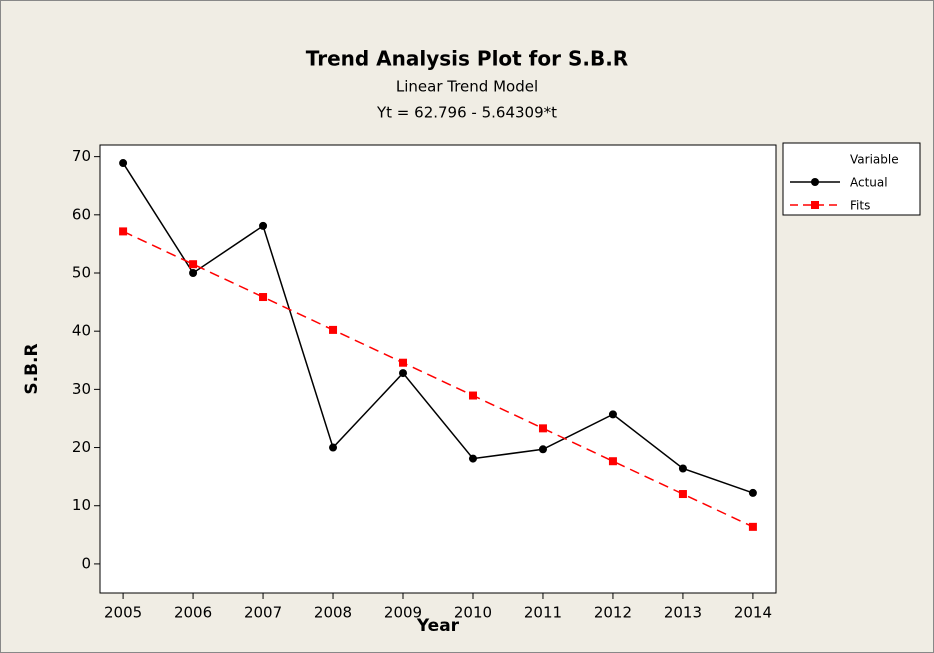  I want to click on y-tick-label: 0, so click(86, 563).